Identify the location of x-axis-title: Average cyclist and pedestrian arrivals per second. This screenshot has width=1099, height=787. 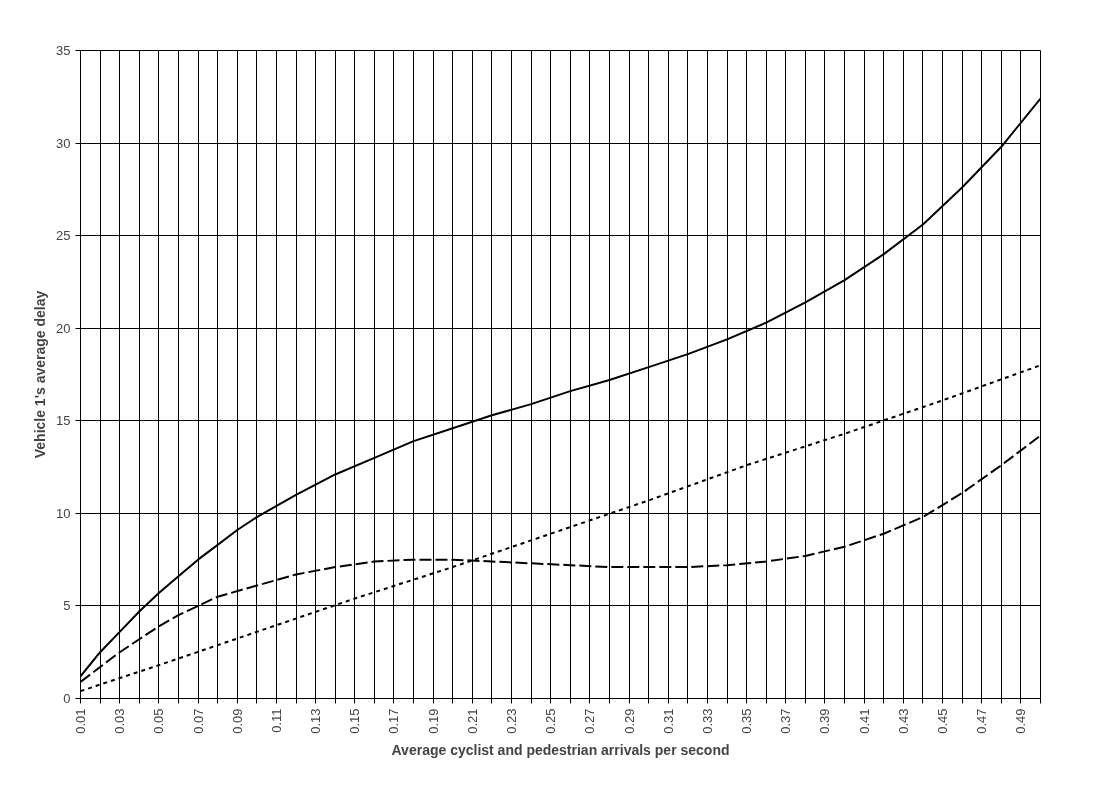
(560, 749).